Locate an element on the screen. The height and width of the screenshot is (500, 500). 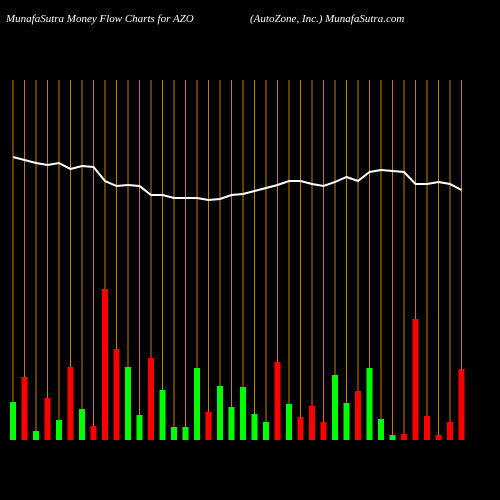
chart-subtitle: (AutoZone, Inc.) MunafaSutra.com is located at coordinates (327, 19).